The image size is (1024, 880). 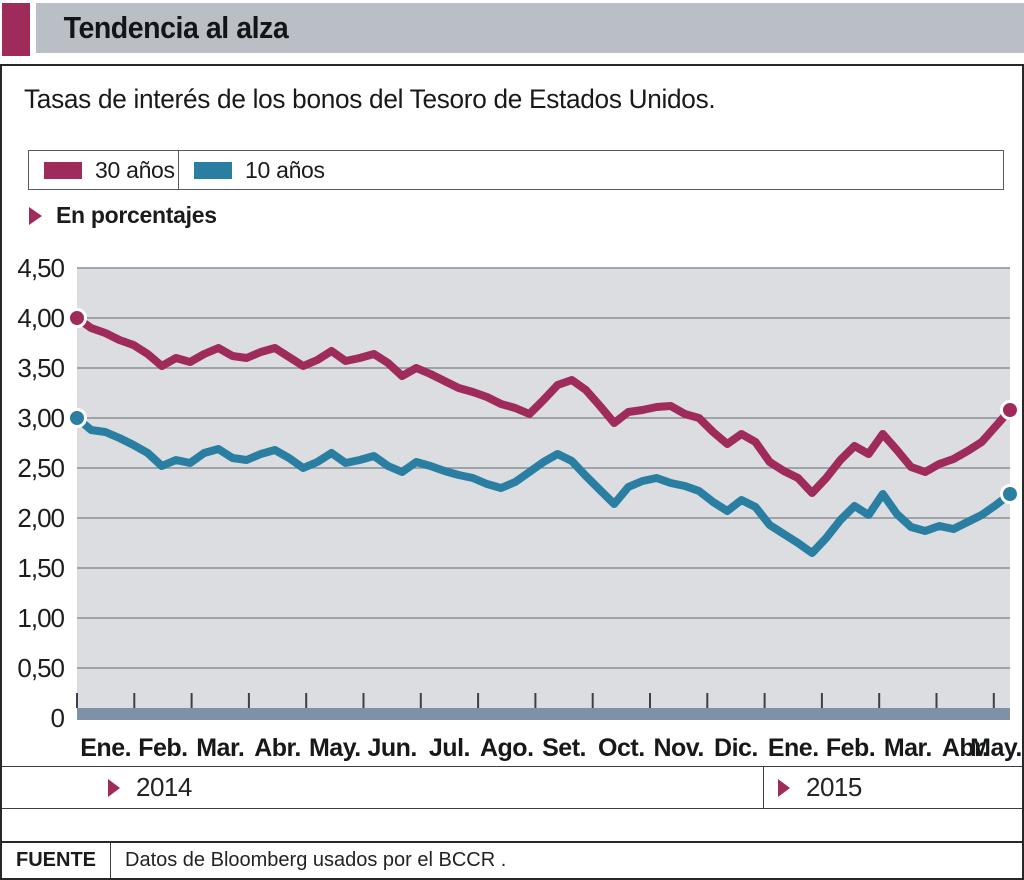 What do you see at coordinates (213, 170) in the screenshot?
I see `legend-swatch-10-anos` at bounding box center [213, 170].